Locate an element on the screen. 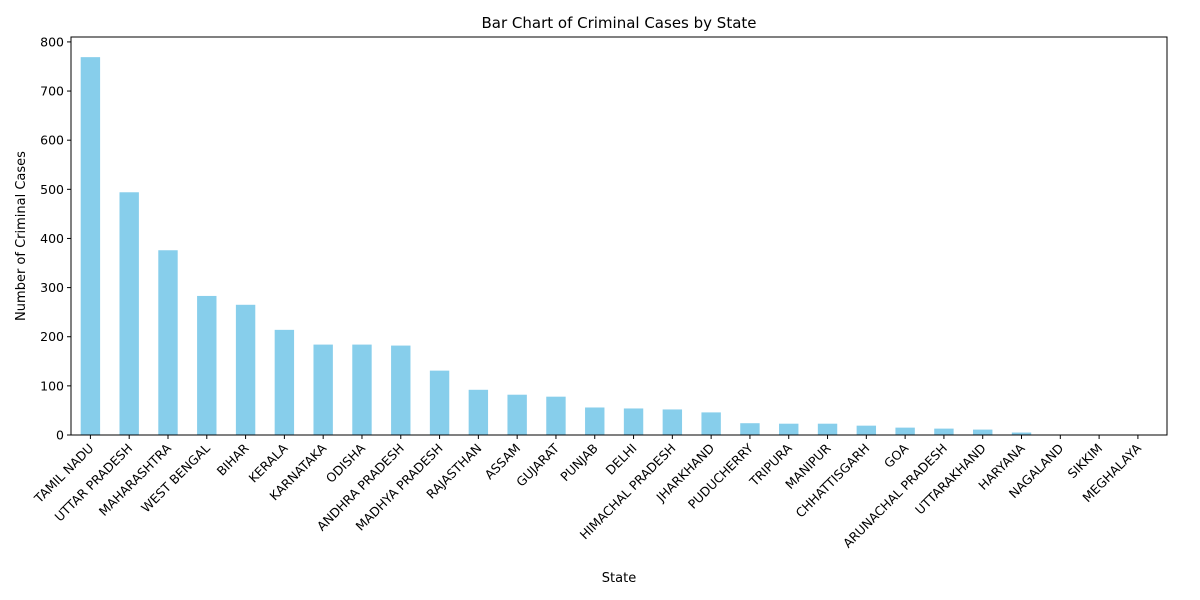  y-tick-label: 200 is located at coordinates (52, 336).